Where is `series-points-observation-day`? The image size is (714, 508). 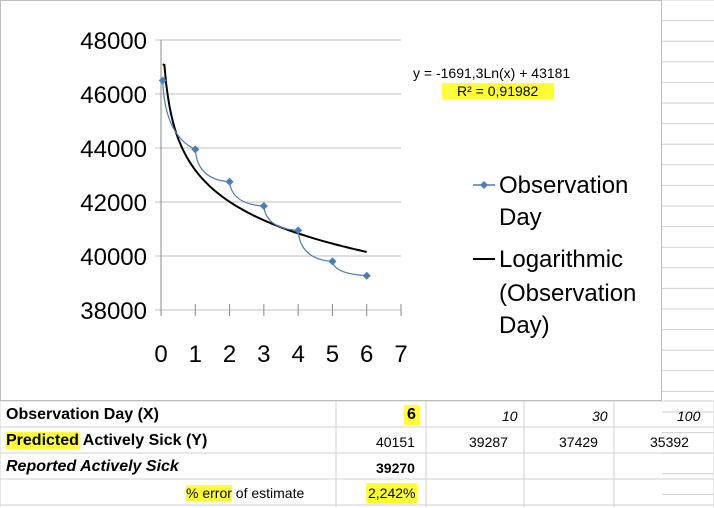
series-points-observation-day is located at coordinates (264, 178).